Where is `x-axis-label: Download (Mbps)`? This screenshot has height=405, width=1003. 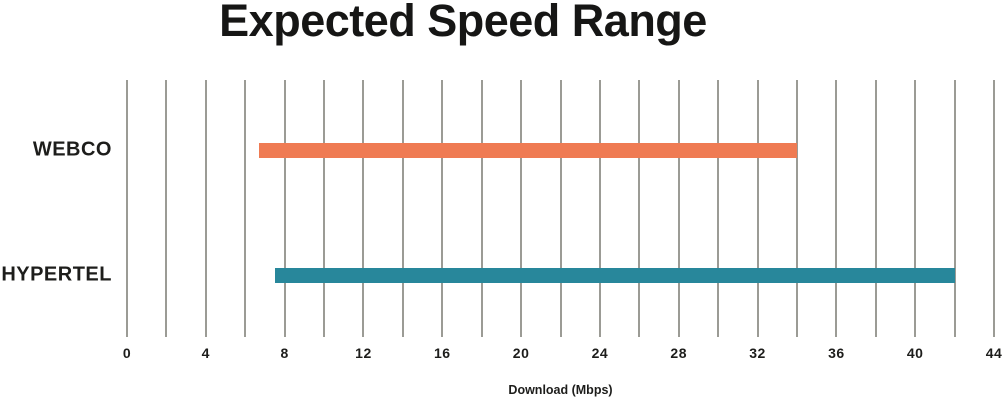 x-axis-label: Download (Mbps) is located at coordinates (560, 390).